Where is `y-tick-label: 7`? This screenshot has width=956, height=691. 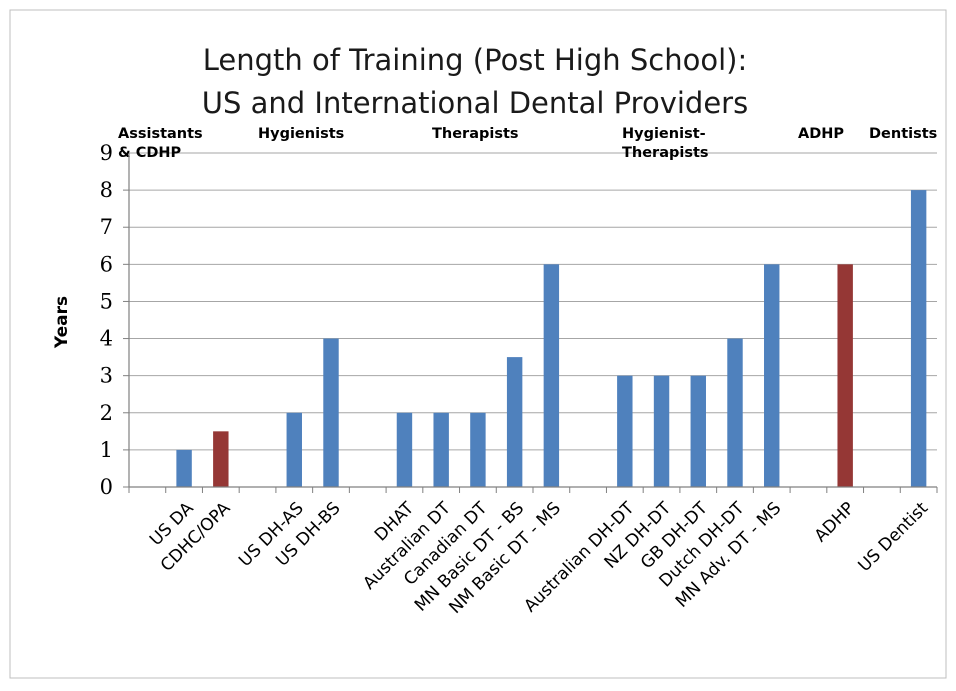 y-tick-label: 7 is located at coordinates (106, 227).